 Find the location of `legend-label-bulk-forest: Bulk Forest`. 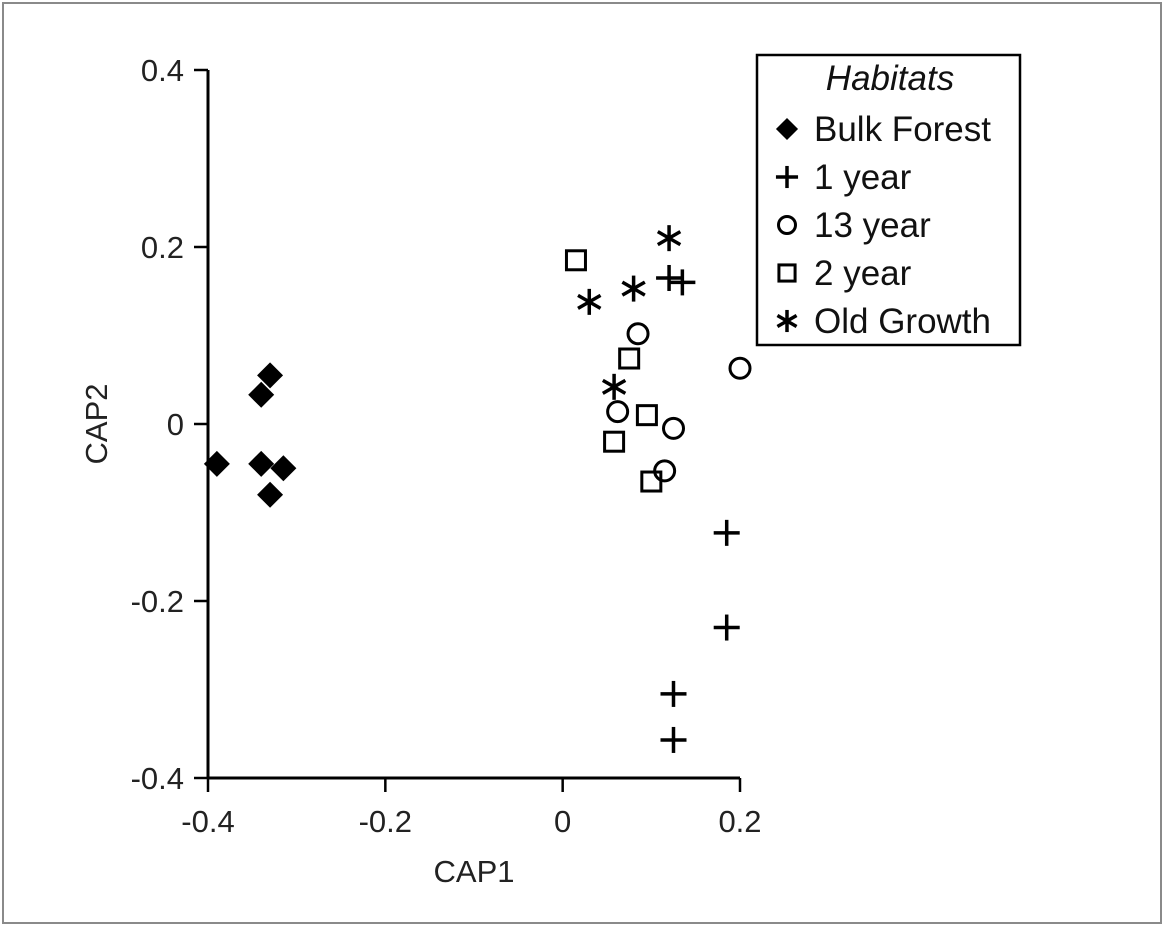

legend-label-bulk-forest: Bulk Forest is located at coordinates (902, 129).